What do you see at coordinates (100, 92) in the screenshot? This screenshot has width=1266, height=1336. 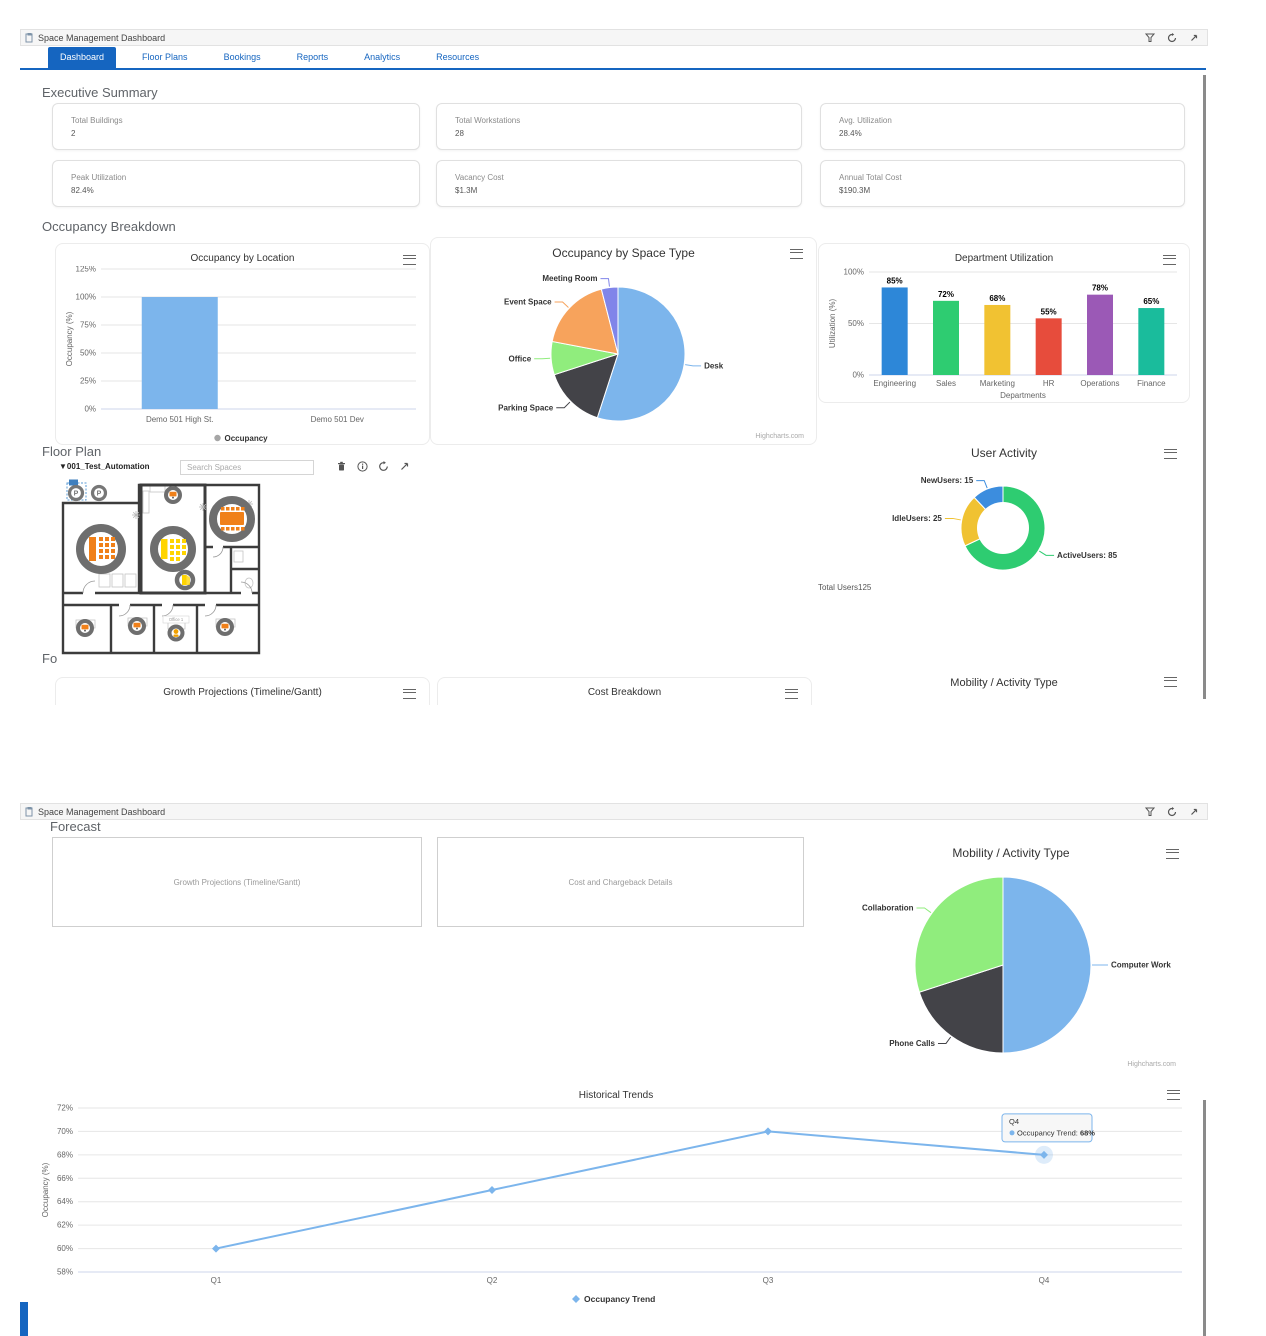 I see `executive-summary-heading: Executive Summary` at bounding box center [100, 92].